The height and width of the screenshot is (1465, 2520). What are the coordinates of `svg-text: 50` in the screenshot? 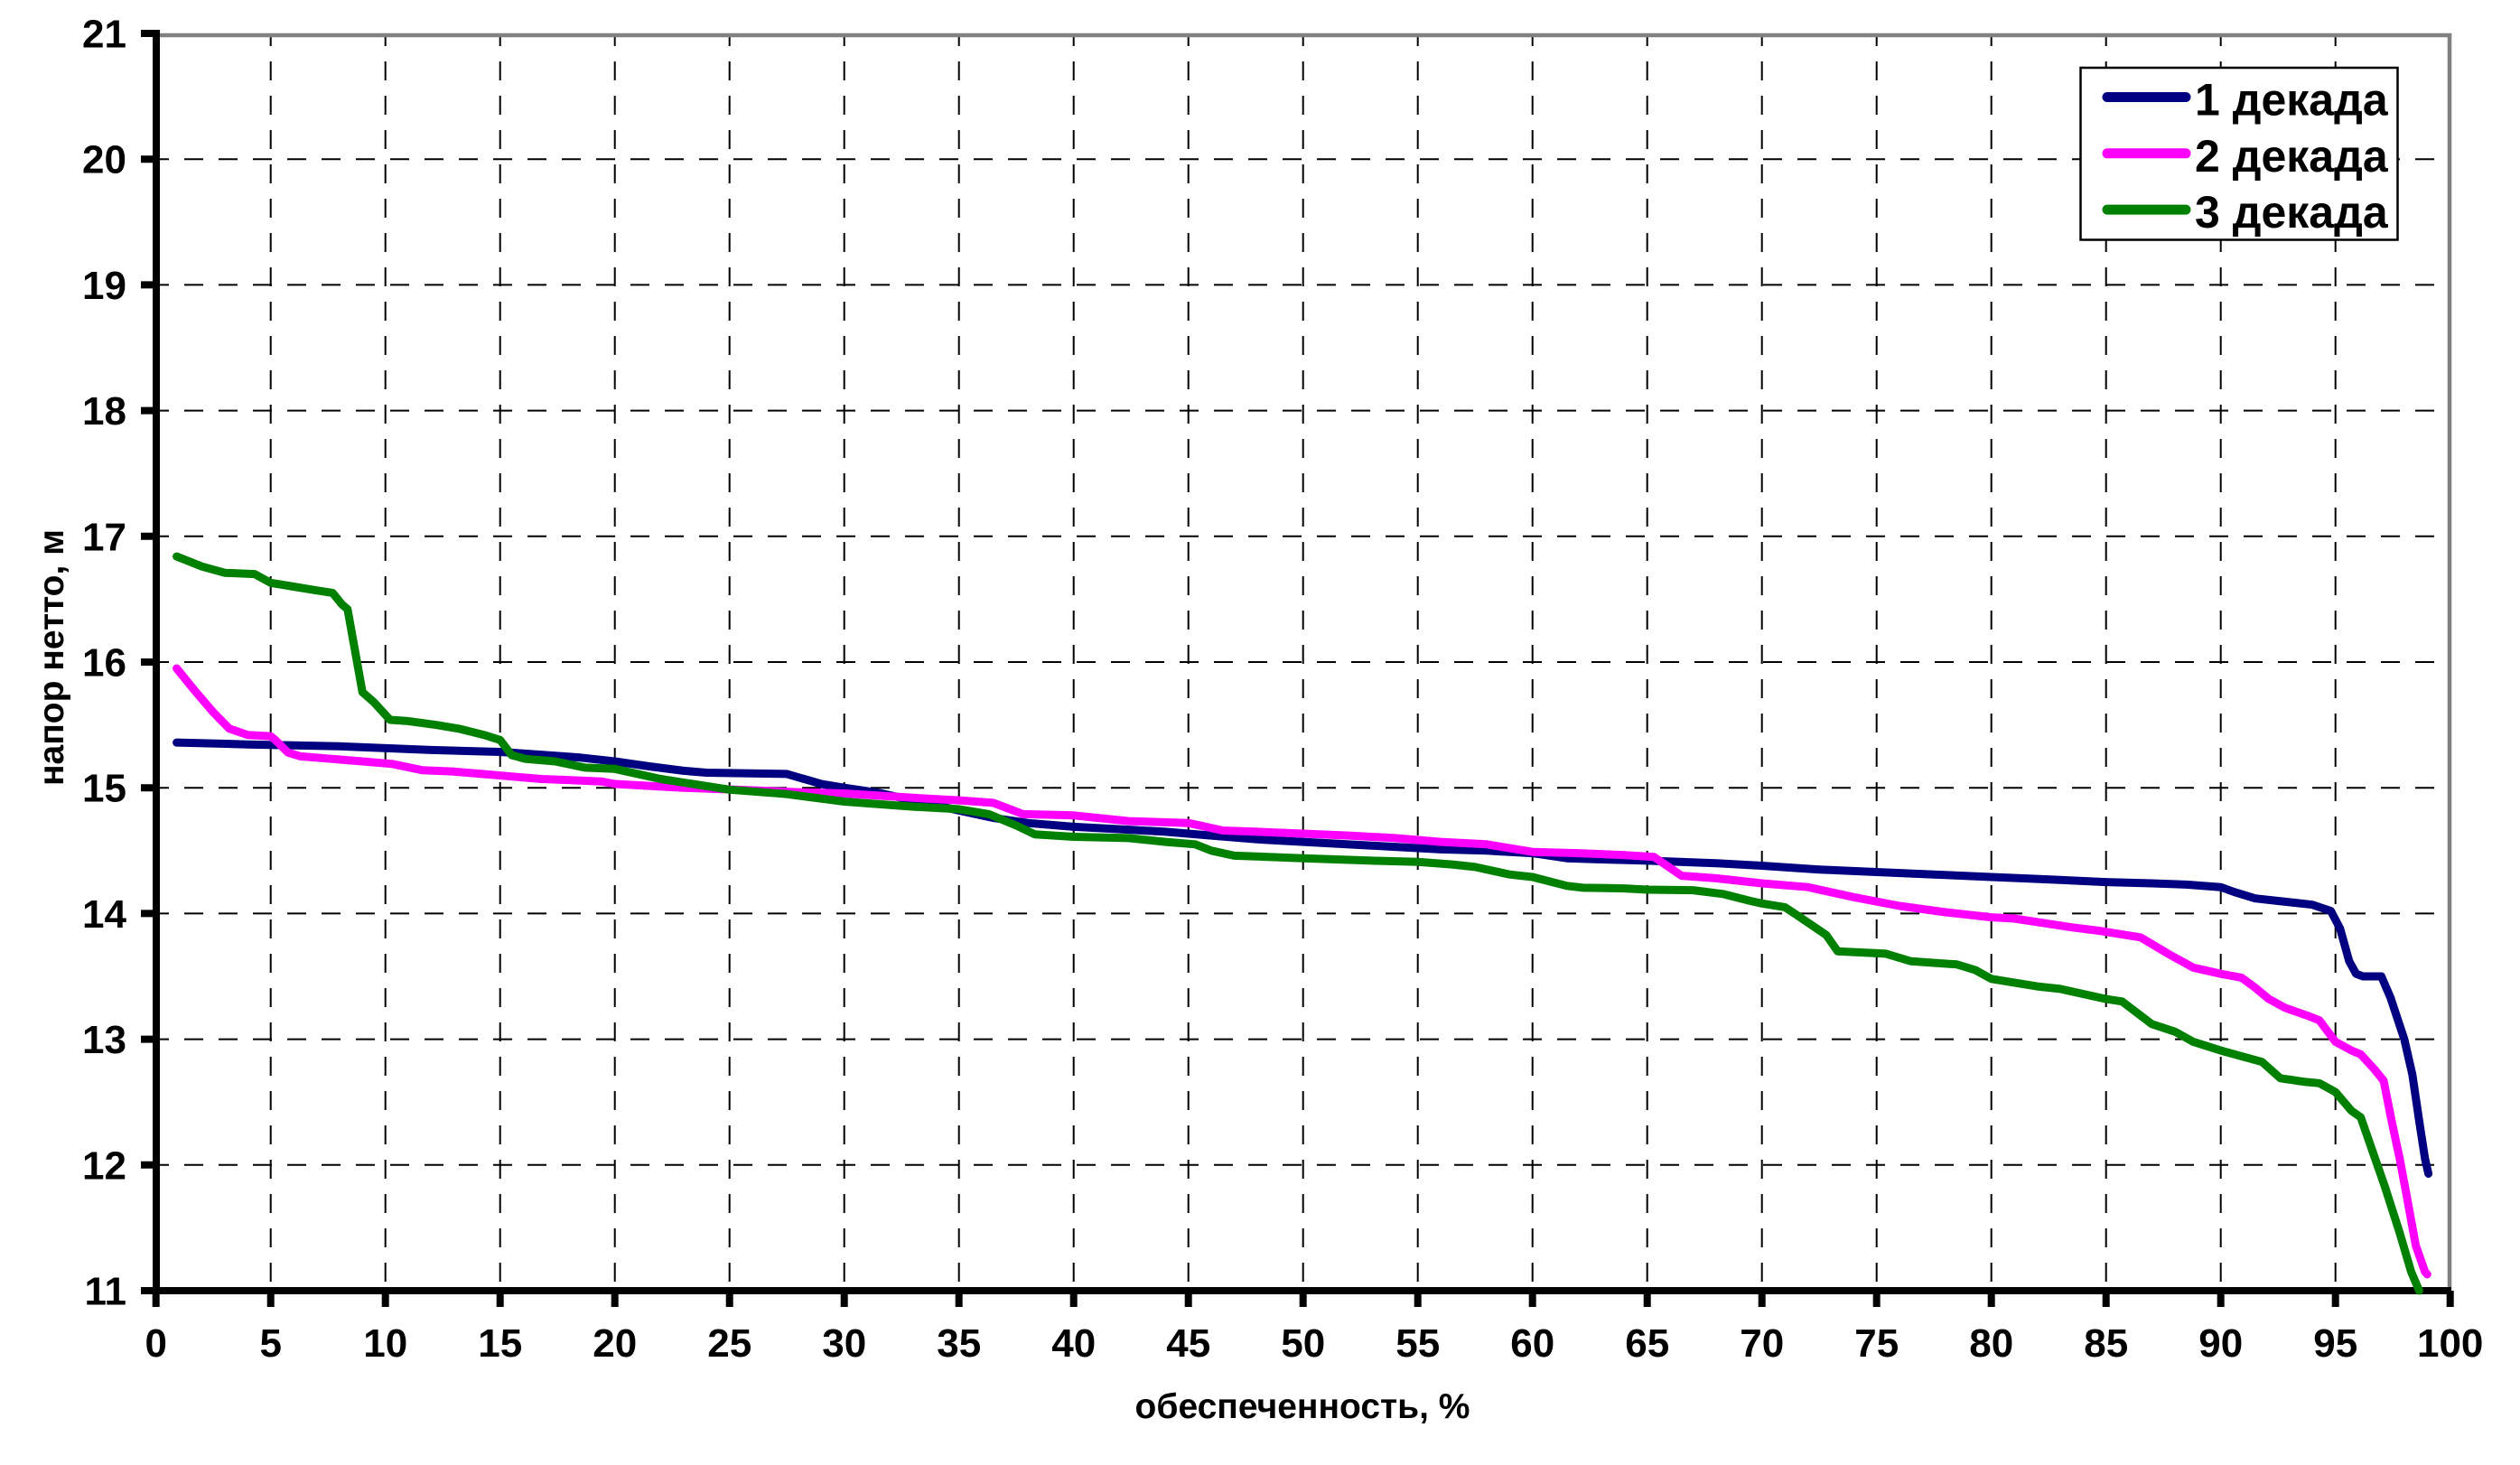 It's located at (1303, 1343).